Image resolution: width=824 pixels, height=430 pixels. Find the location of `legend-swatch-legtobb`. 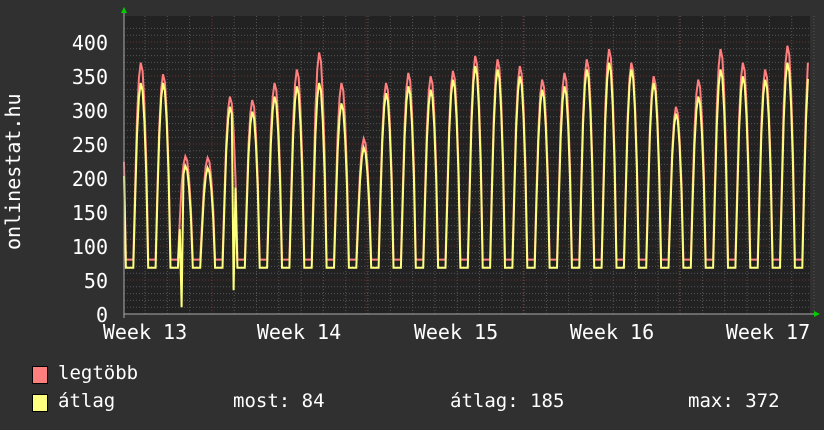

legend-swatch-legtobb is located at coordinates (40, 375).